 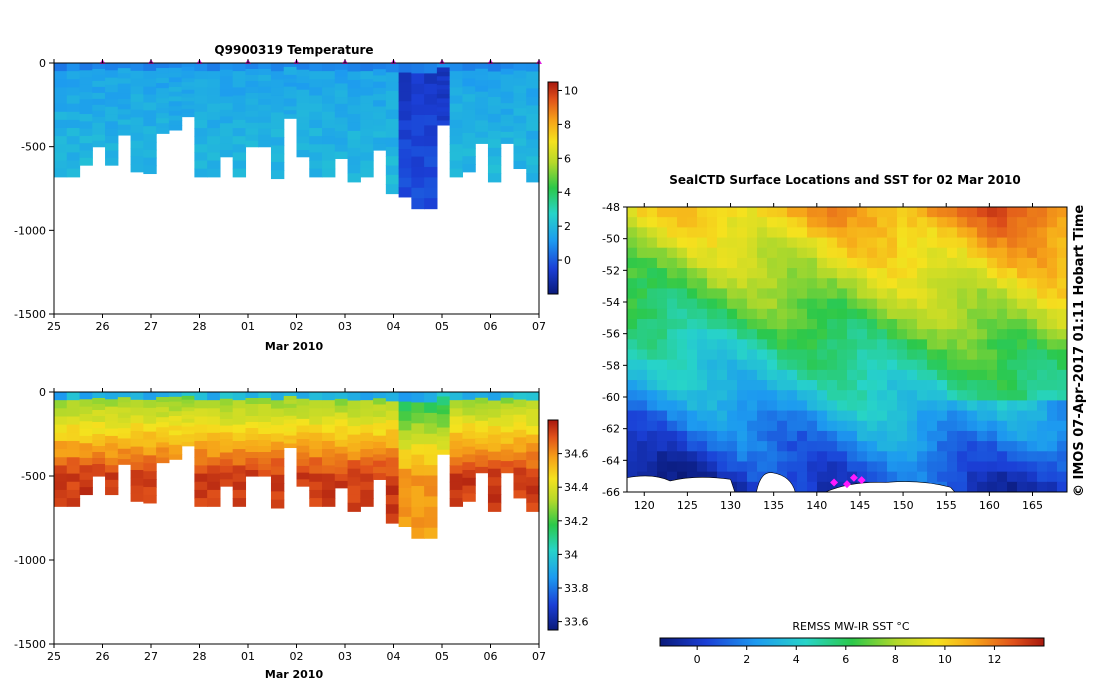 I want to click on salinity-profiles, so click(x=297, y=465).